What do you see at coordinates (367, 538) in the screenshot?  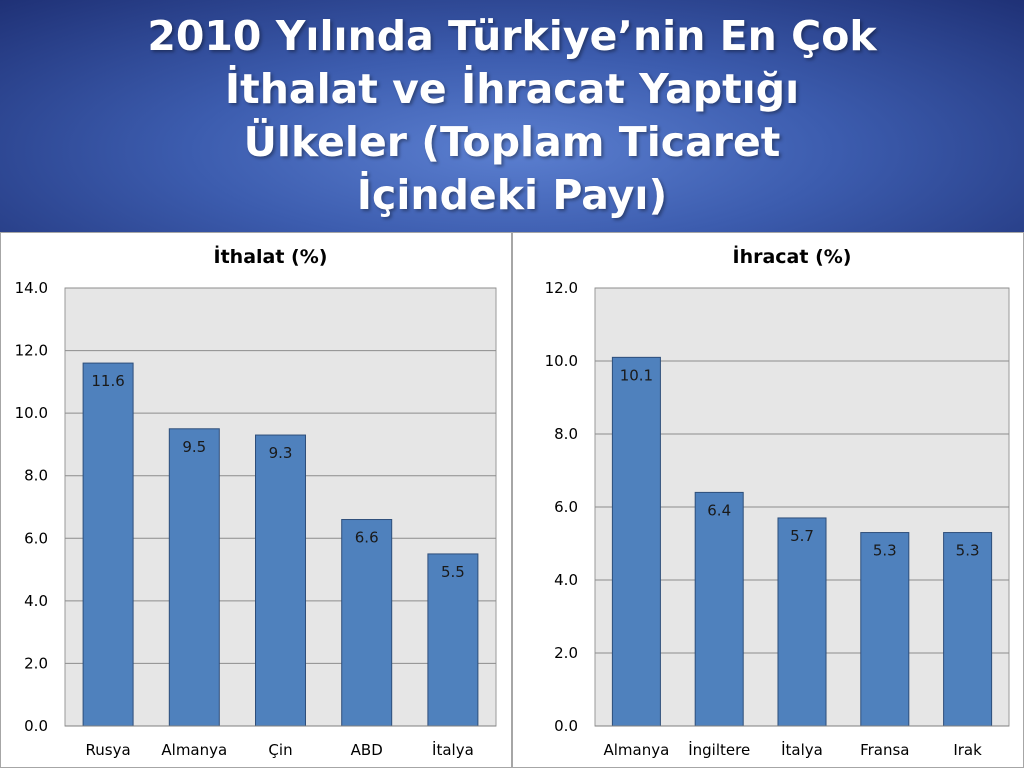 I see `data-label: 6.6` at bounding box center [367, 538].